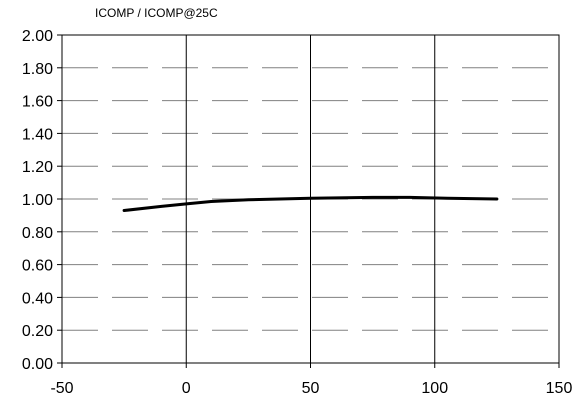 The image size is (581, 408). I want to click on series-line, so click(310, 203).